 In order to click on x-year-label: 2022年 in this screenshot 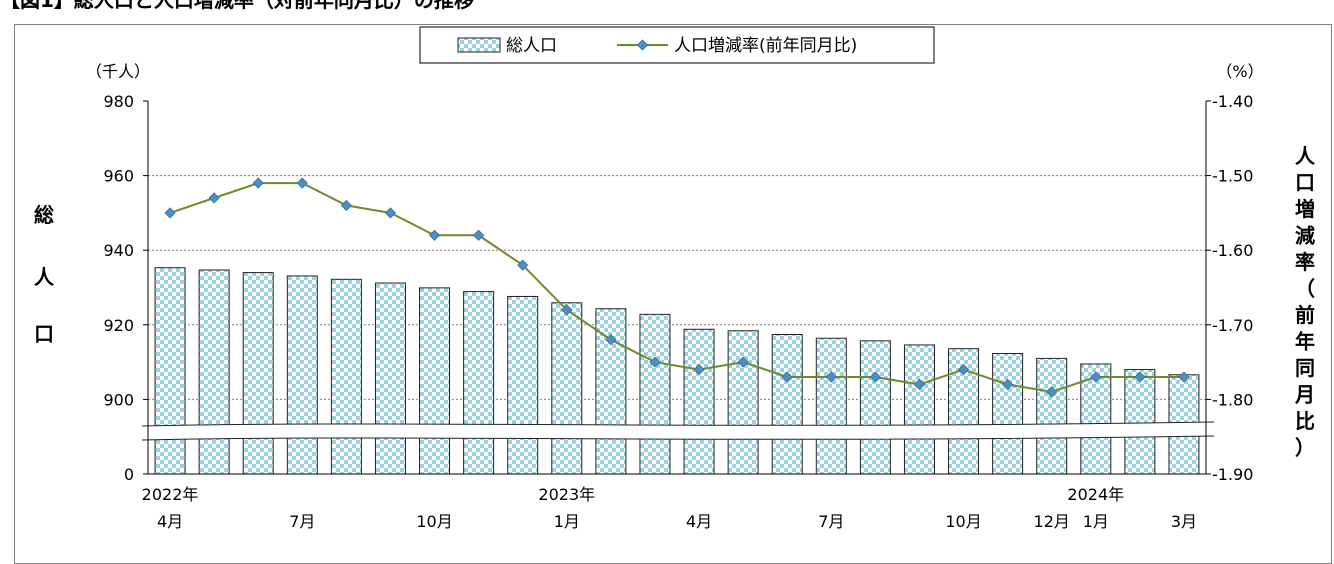, I will do `click(170, 494)`.